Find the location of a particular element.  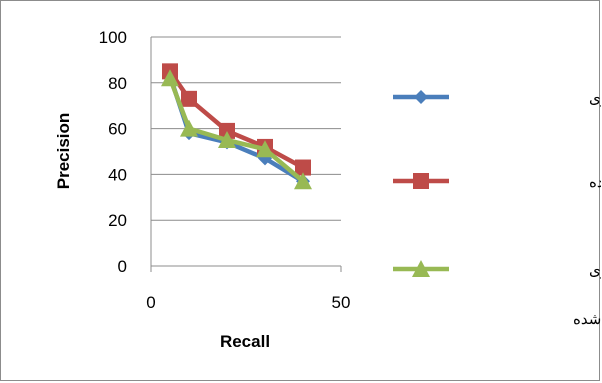

series-line is located at coordinates (236, 120).